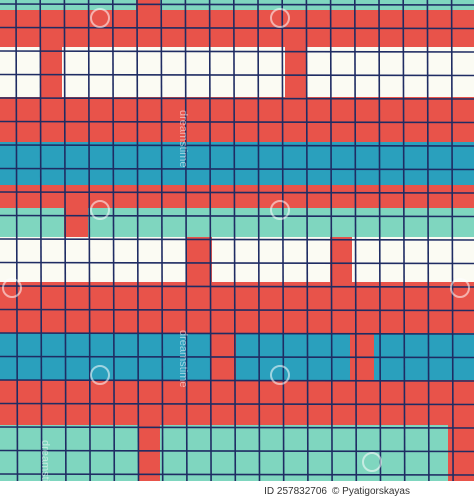 Image resolution: width=474 pixels, height=500 pixels. What do you see at coordinates (237, 490) in the screenshot?
I see `footer-bar` at bounding box center [237, 490].